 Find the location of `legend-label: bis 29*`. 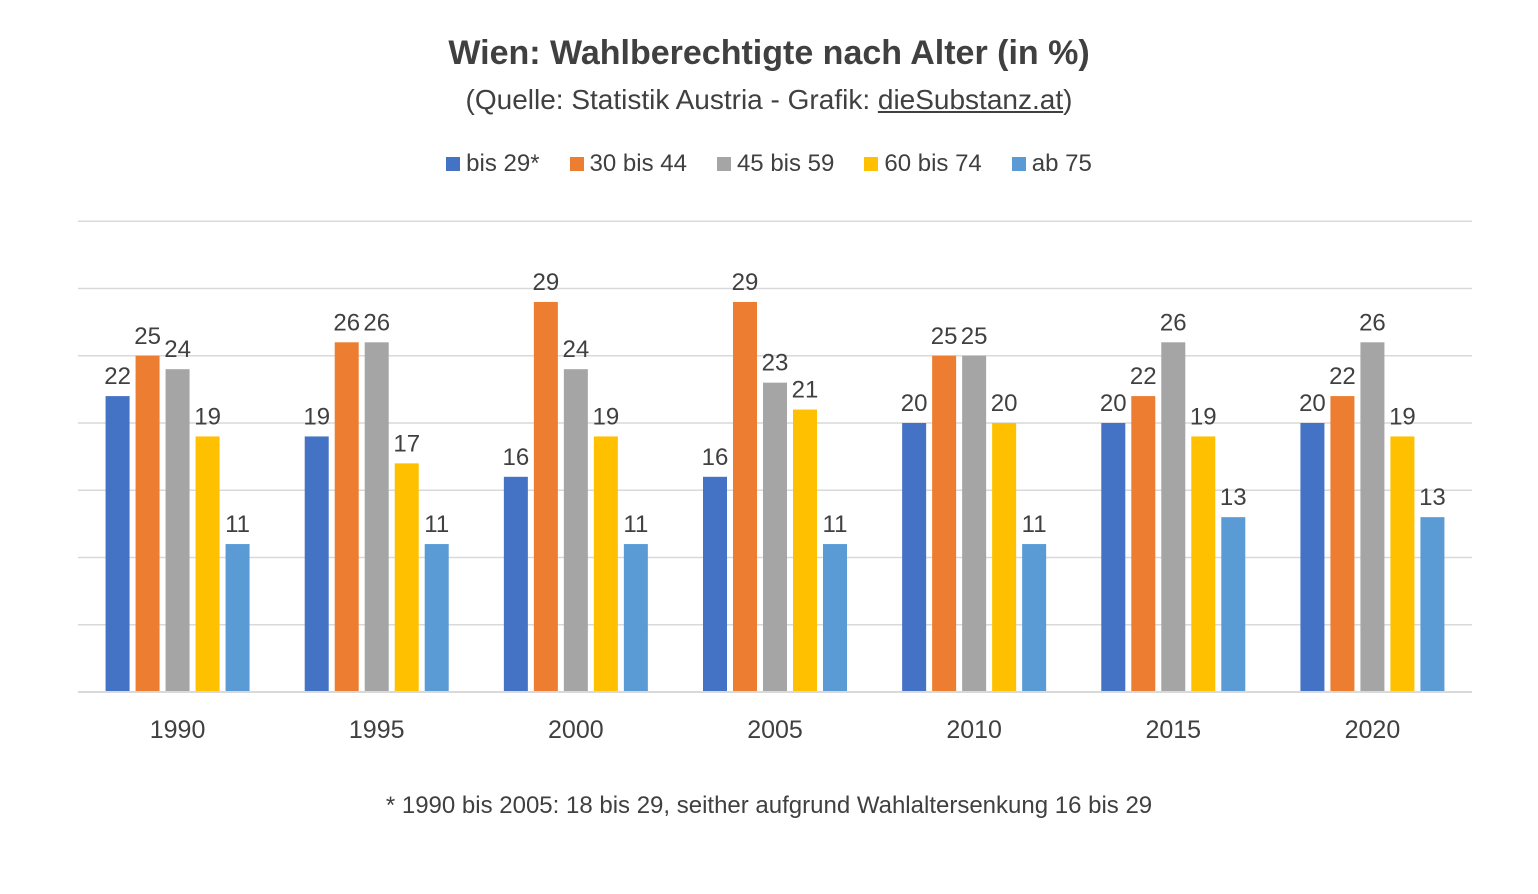

legend-label: bis 29* is located at coordinates (503, 163).